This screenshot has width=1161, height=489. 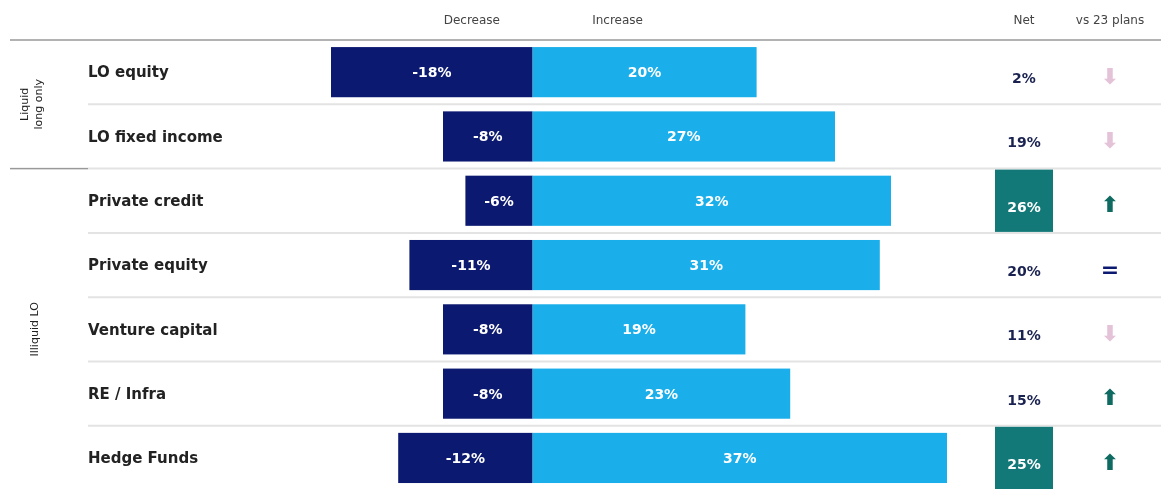 What do you see at coordinates (1024, 142) in the screenshot?
I see `text: 19%` at bounding box center [1024, 142].